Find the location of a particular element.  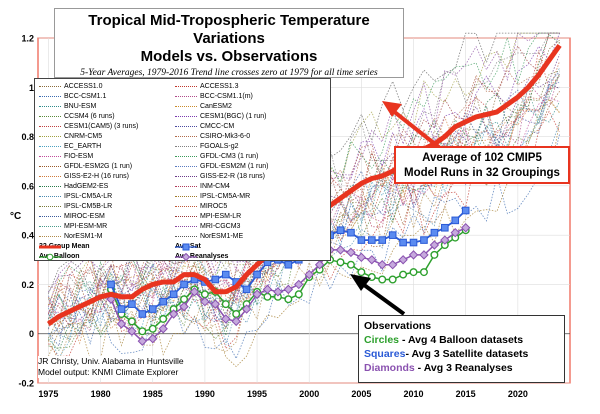

y-axis-label: °C is located at coordinates (15, 216).